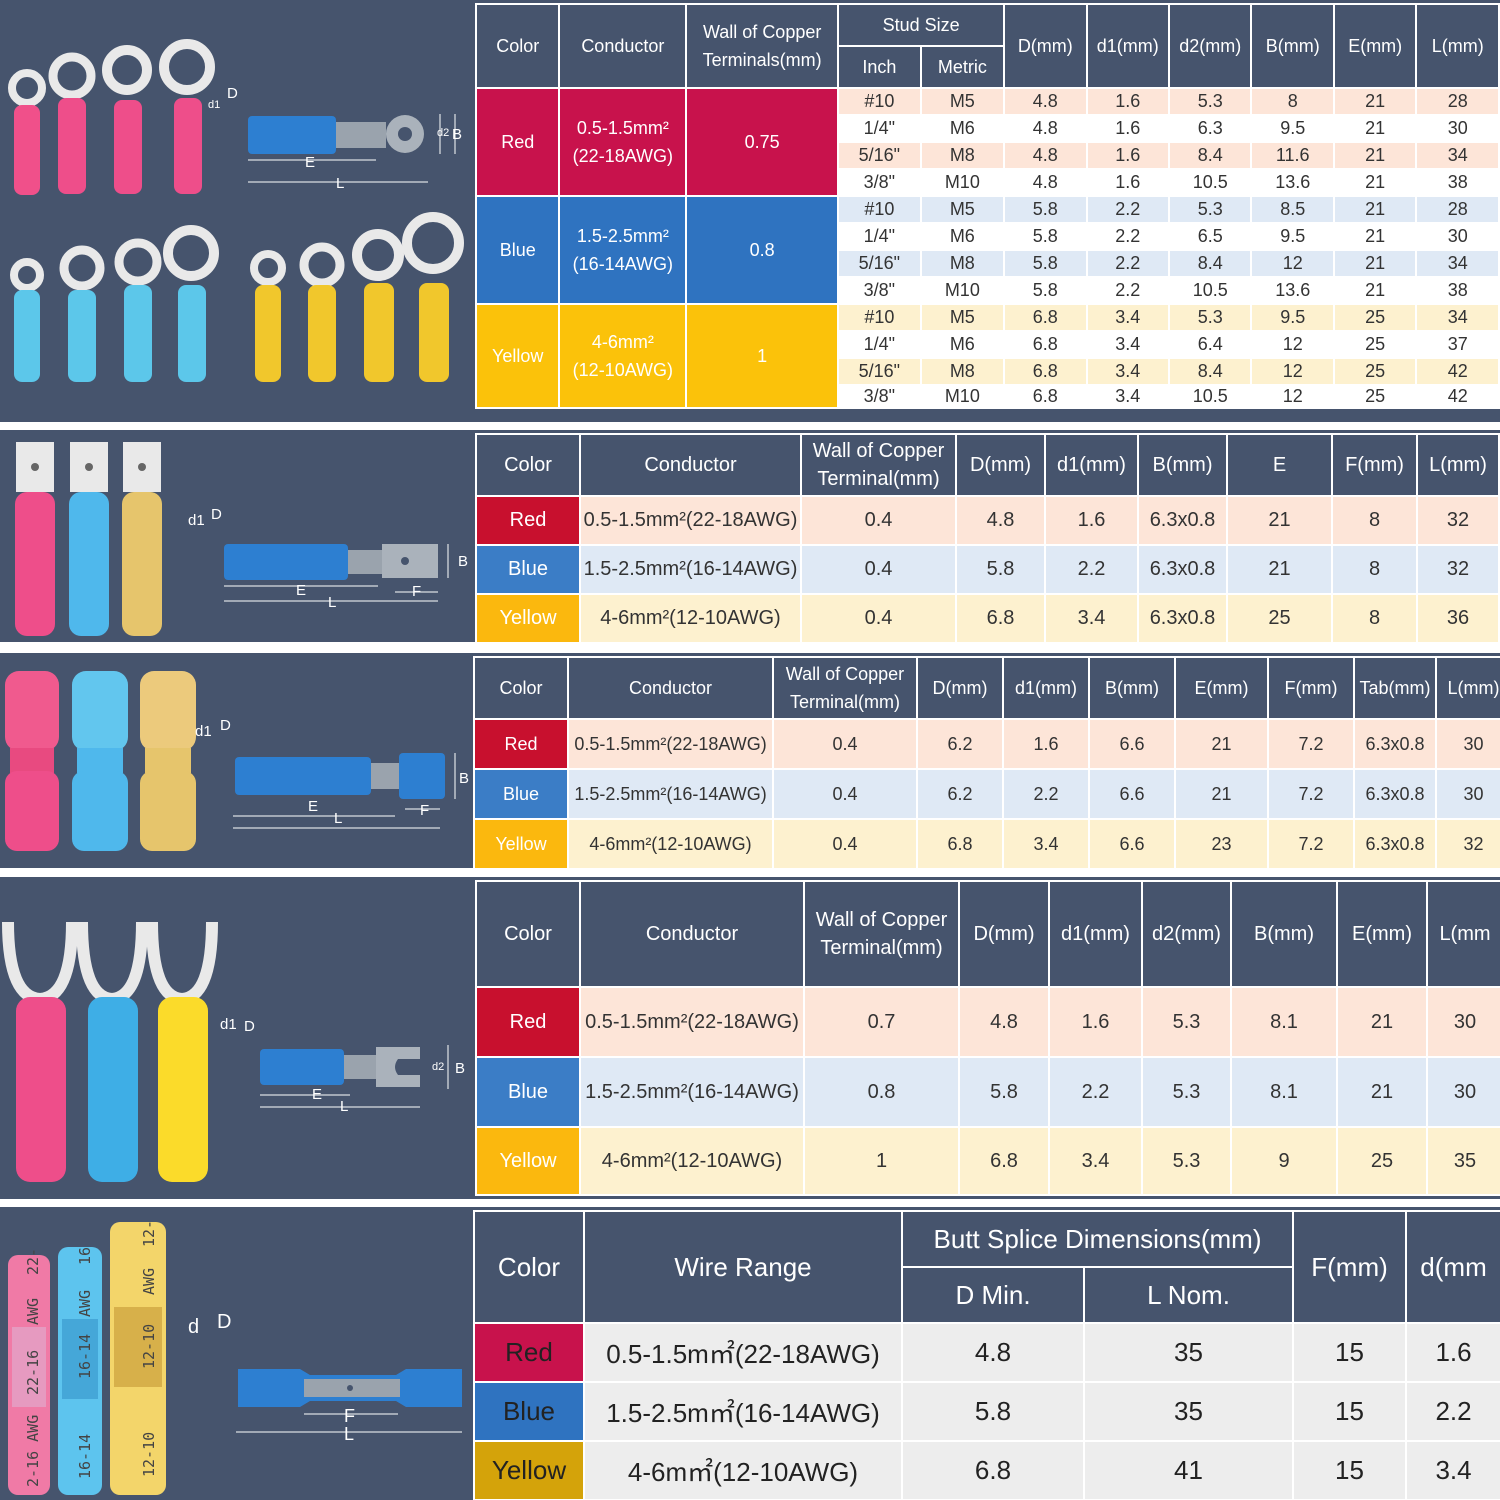 The width and height of the screenshot is (1500, 1500). I want to click on cell: 4-6mm²(12-10AWG), so click(670, 844).